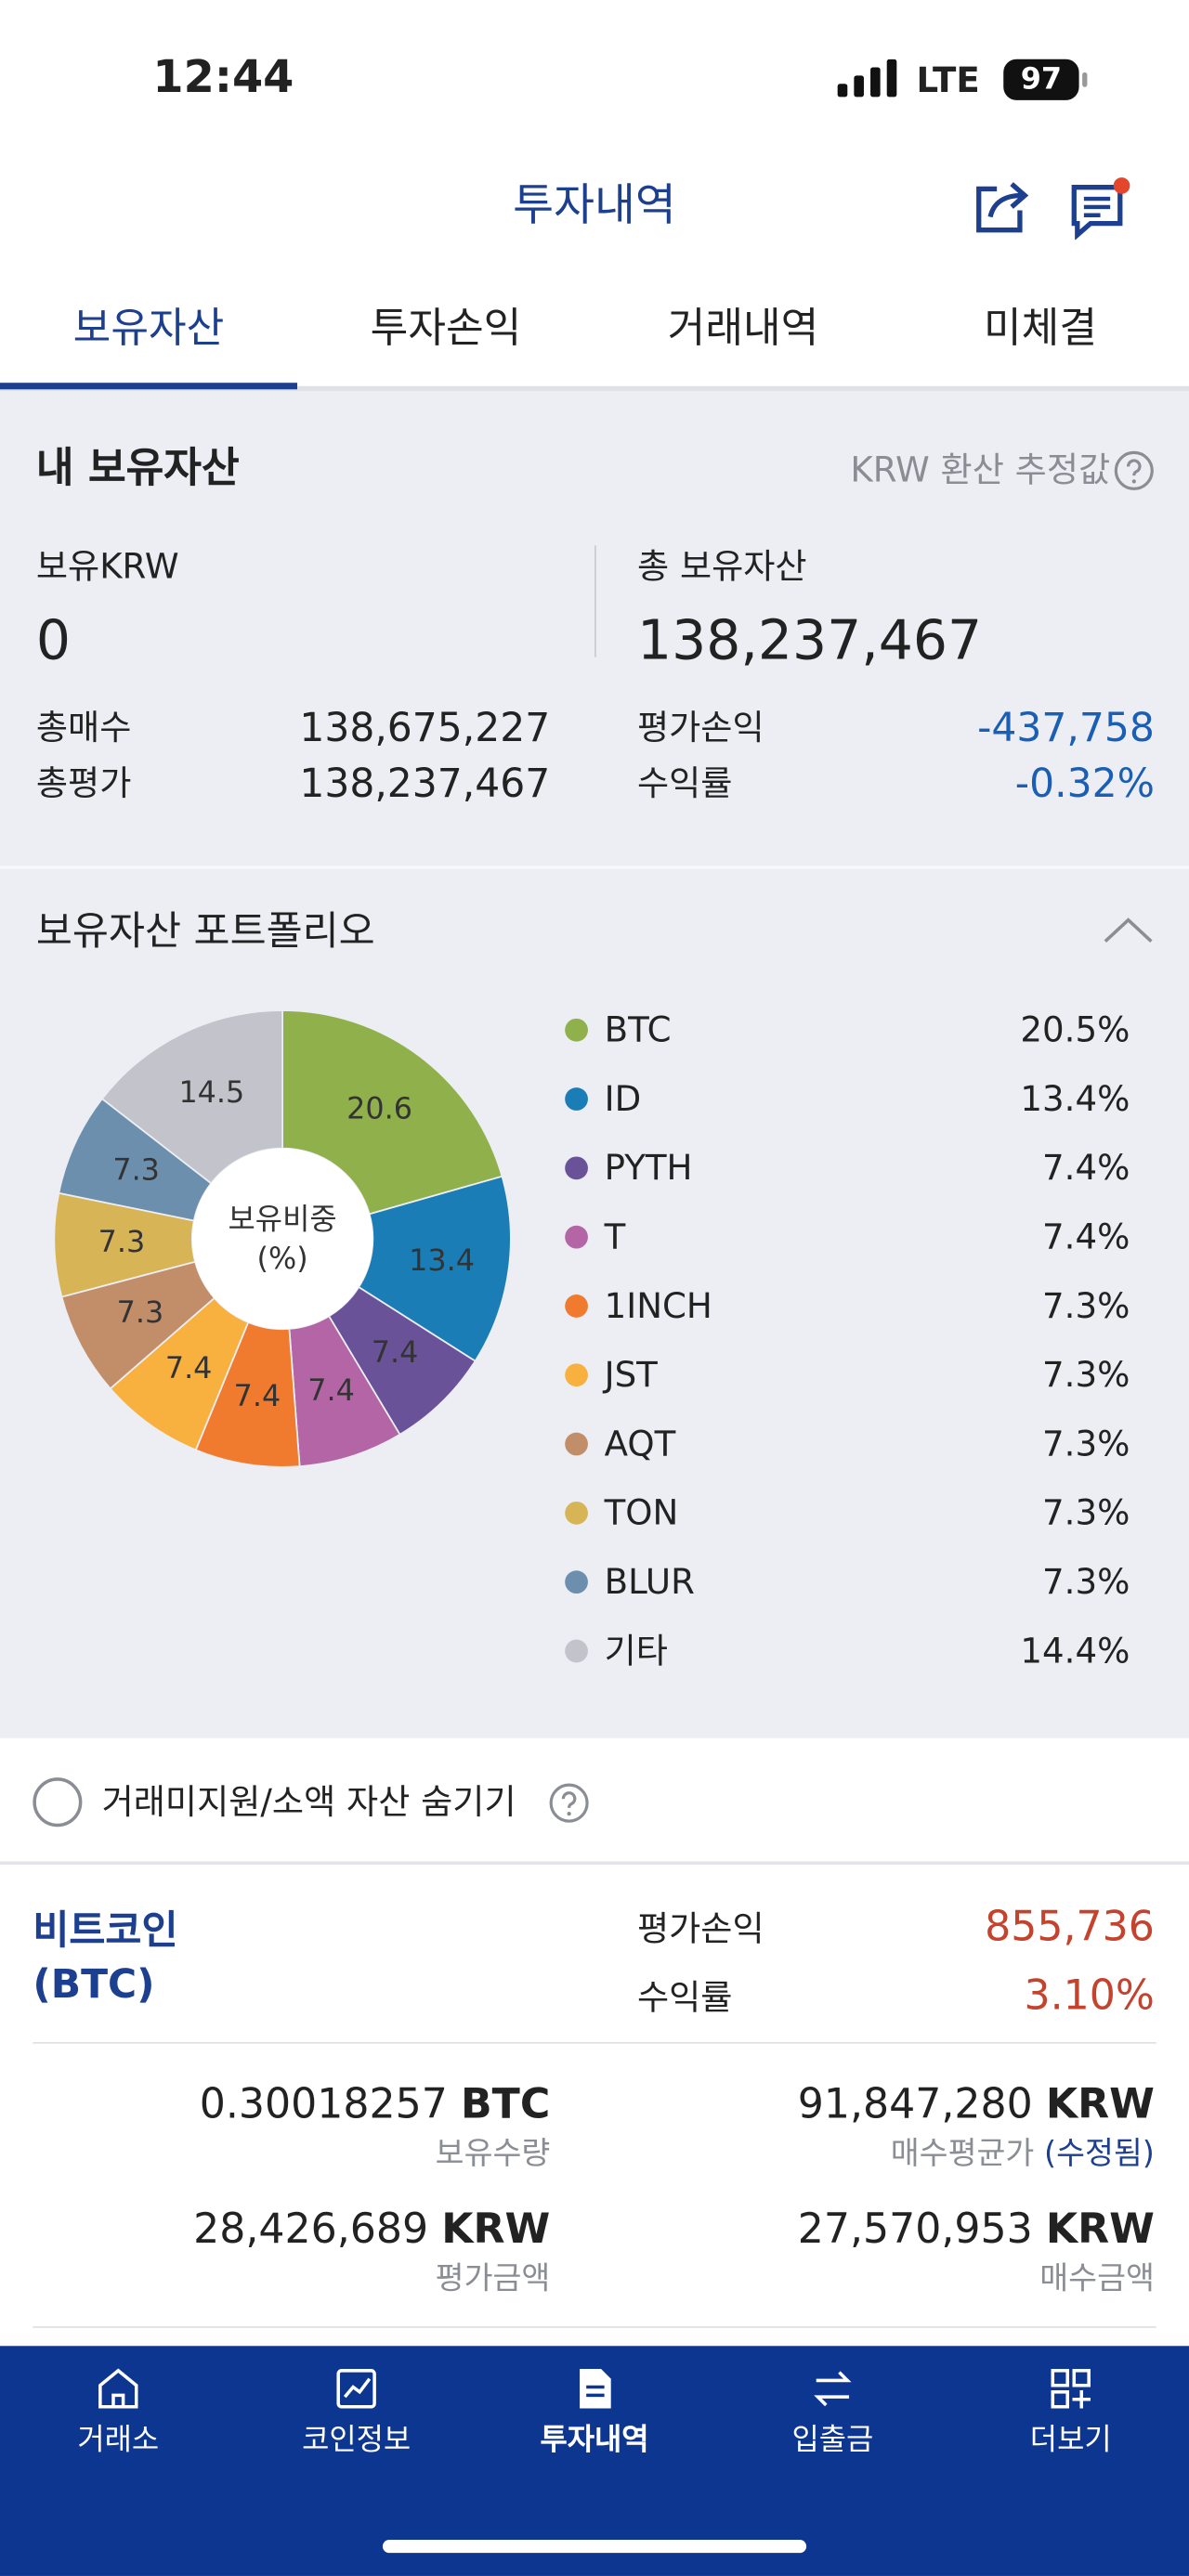  What do you see at coordinates (496, 2229) in the screenshot?
I see `eval-amount-unit: KRW` at bounding box center [496, 2229].